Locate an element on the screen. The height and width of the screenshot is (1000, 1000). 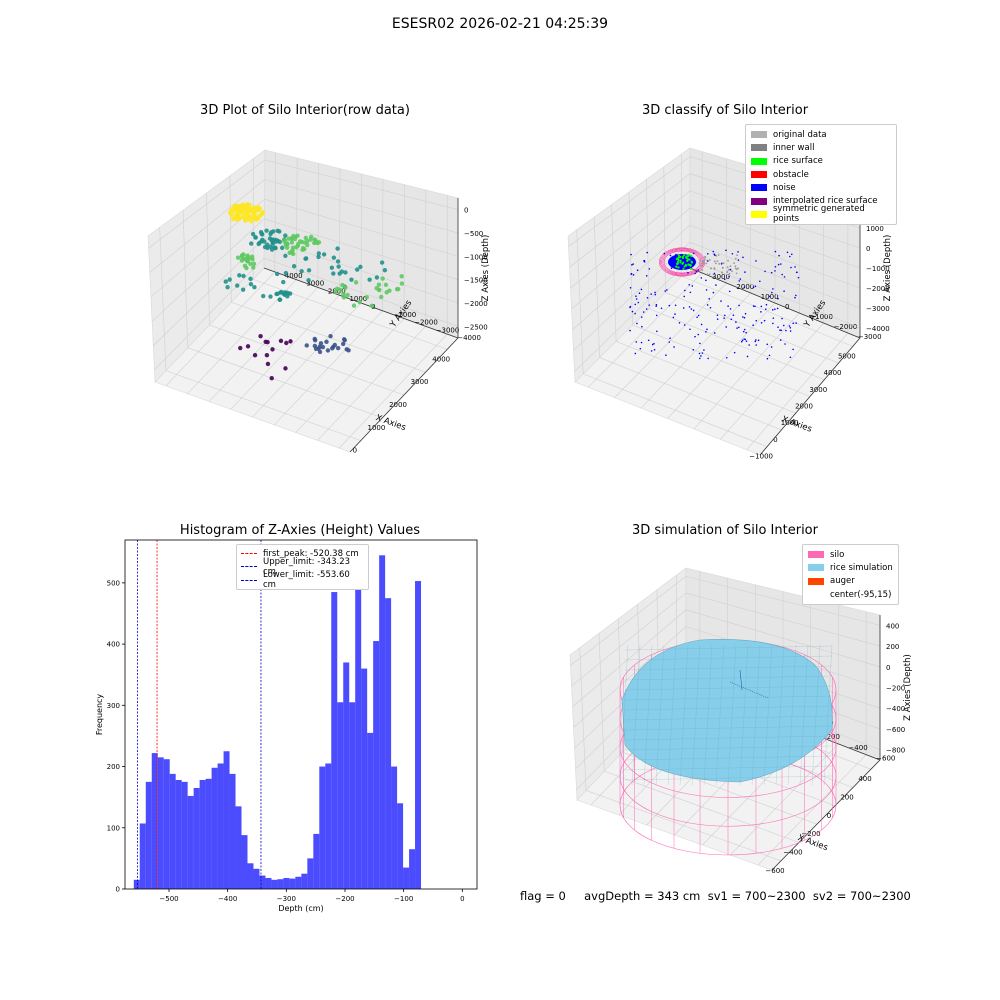
histogram-legend-entry: Lower_limit: -553.60 cm is located at coordinates (302, 580).